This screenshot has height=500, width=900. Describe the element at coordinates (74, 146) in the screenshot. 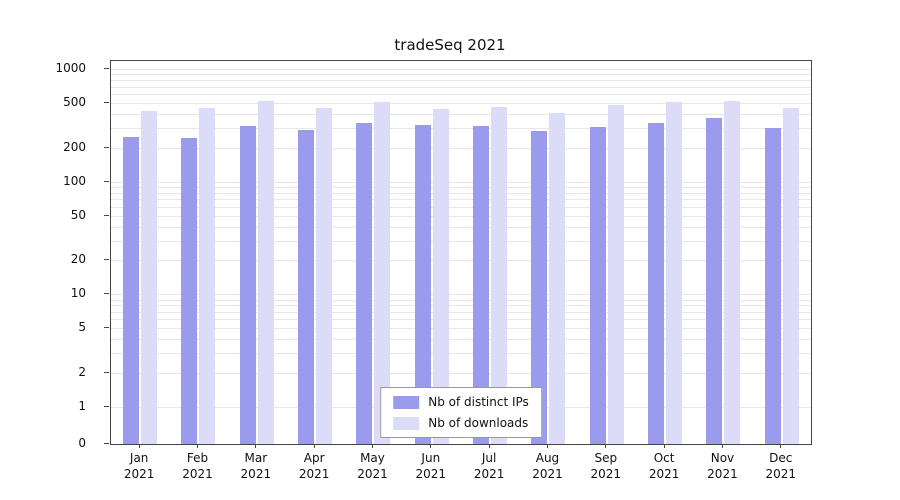

I see `y-tick-label: 200` at that location.